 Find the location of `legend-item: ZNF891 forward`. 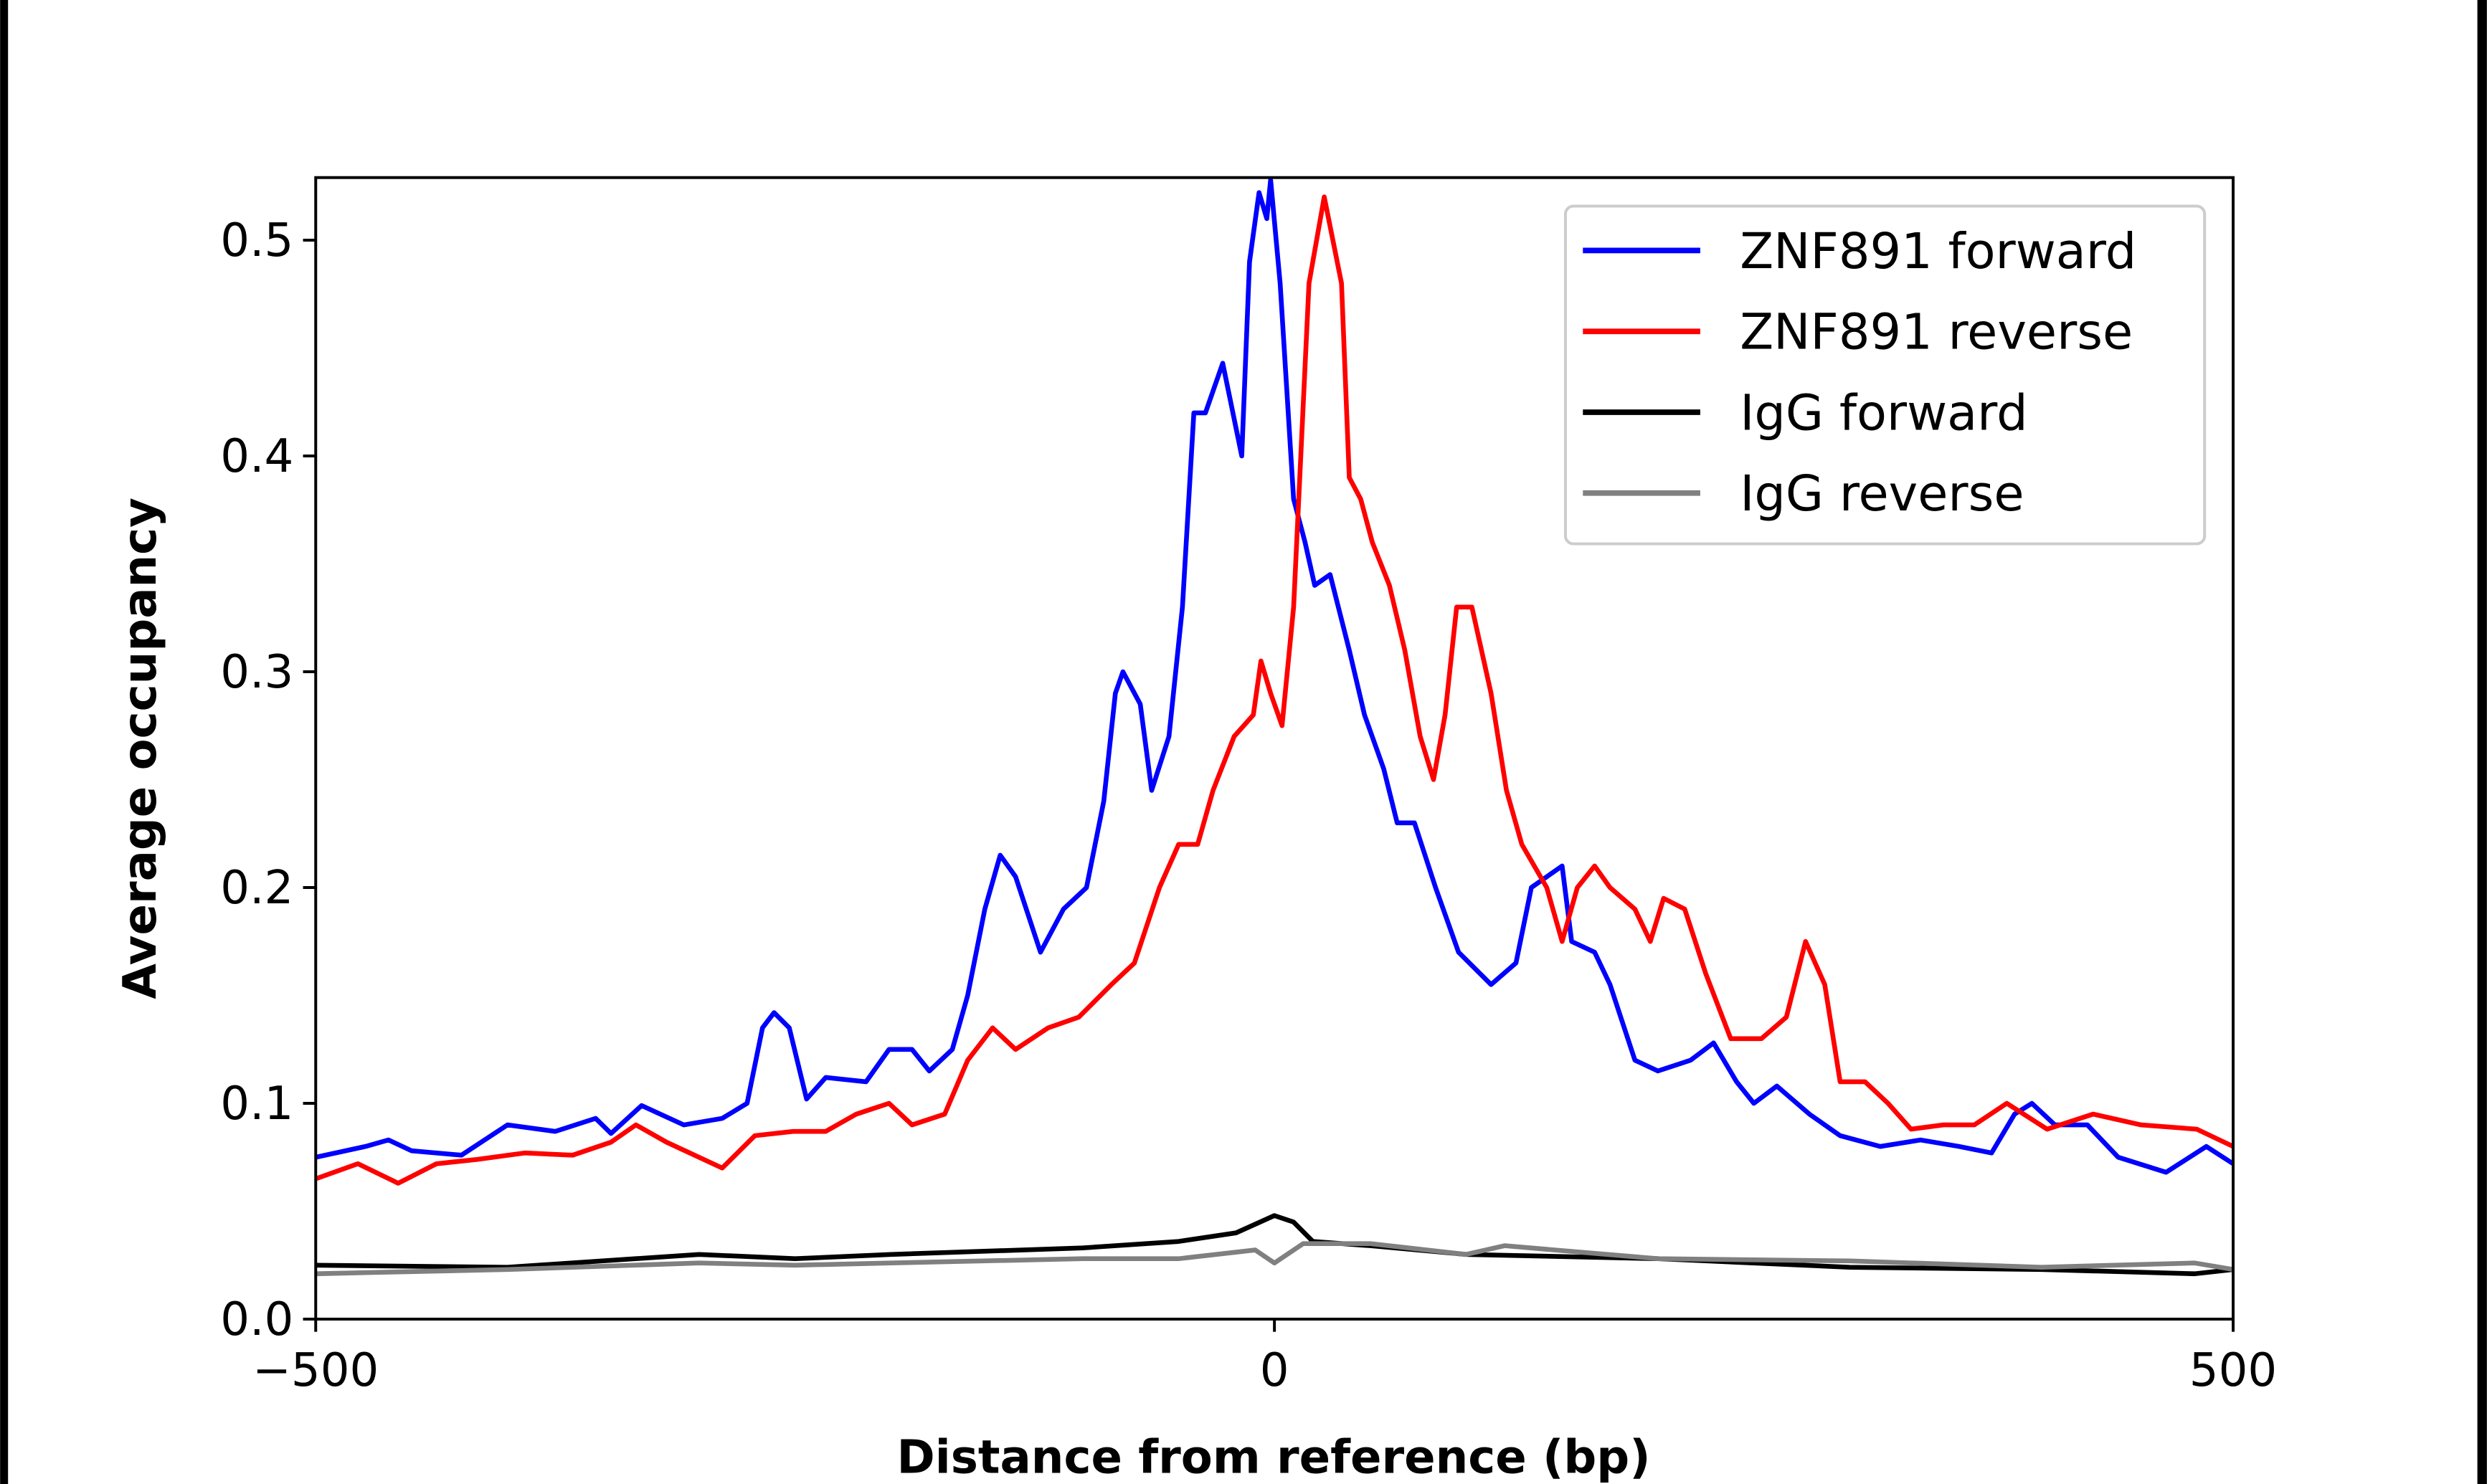

legend-item: ZNF891 forward is located at coordinates (1860, 252).